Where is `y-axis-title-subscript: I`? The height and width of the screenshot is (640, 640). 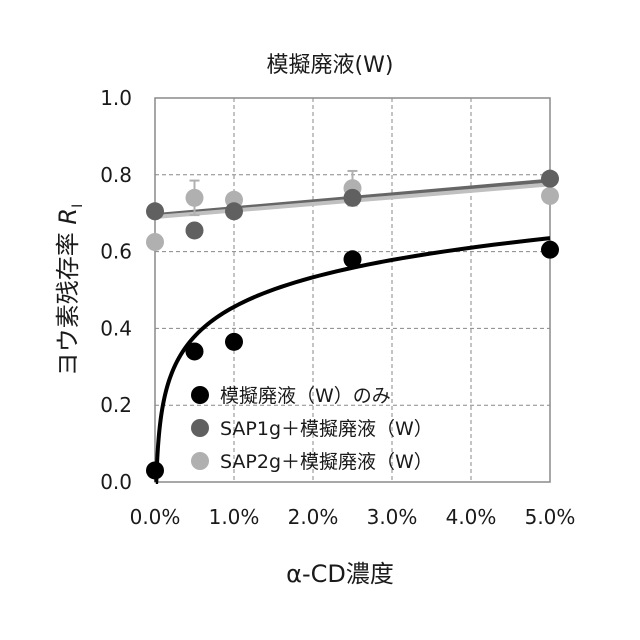 y-axis-title-subscript: I is located at coordinates (78, 206).